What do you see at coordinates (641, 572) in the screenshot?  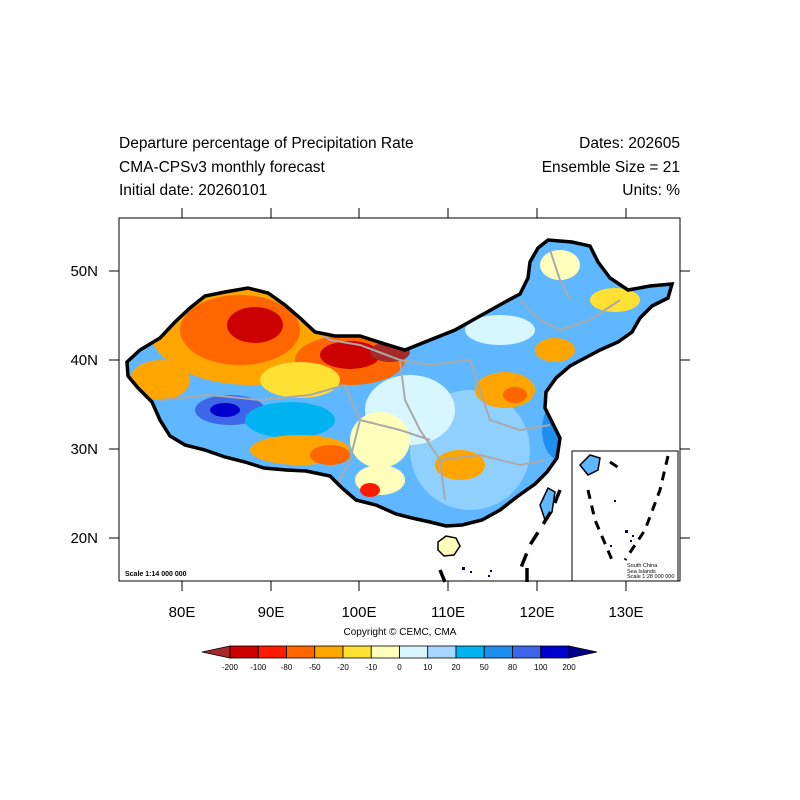 I see `inset-line2: Sea Islands` at bounding box center [641, 572].